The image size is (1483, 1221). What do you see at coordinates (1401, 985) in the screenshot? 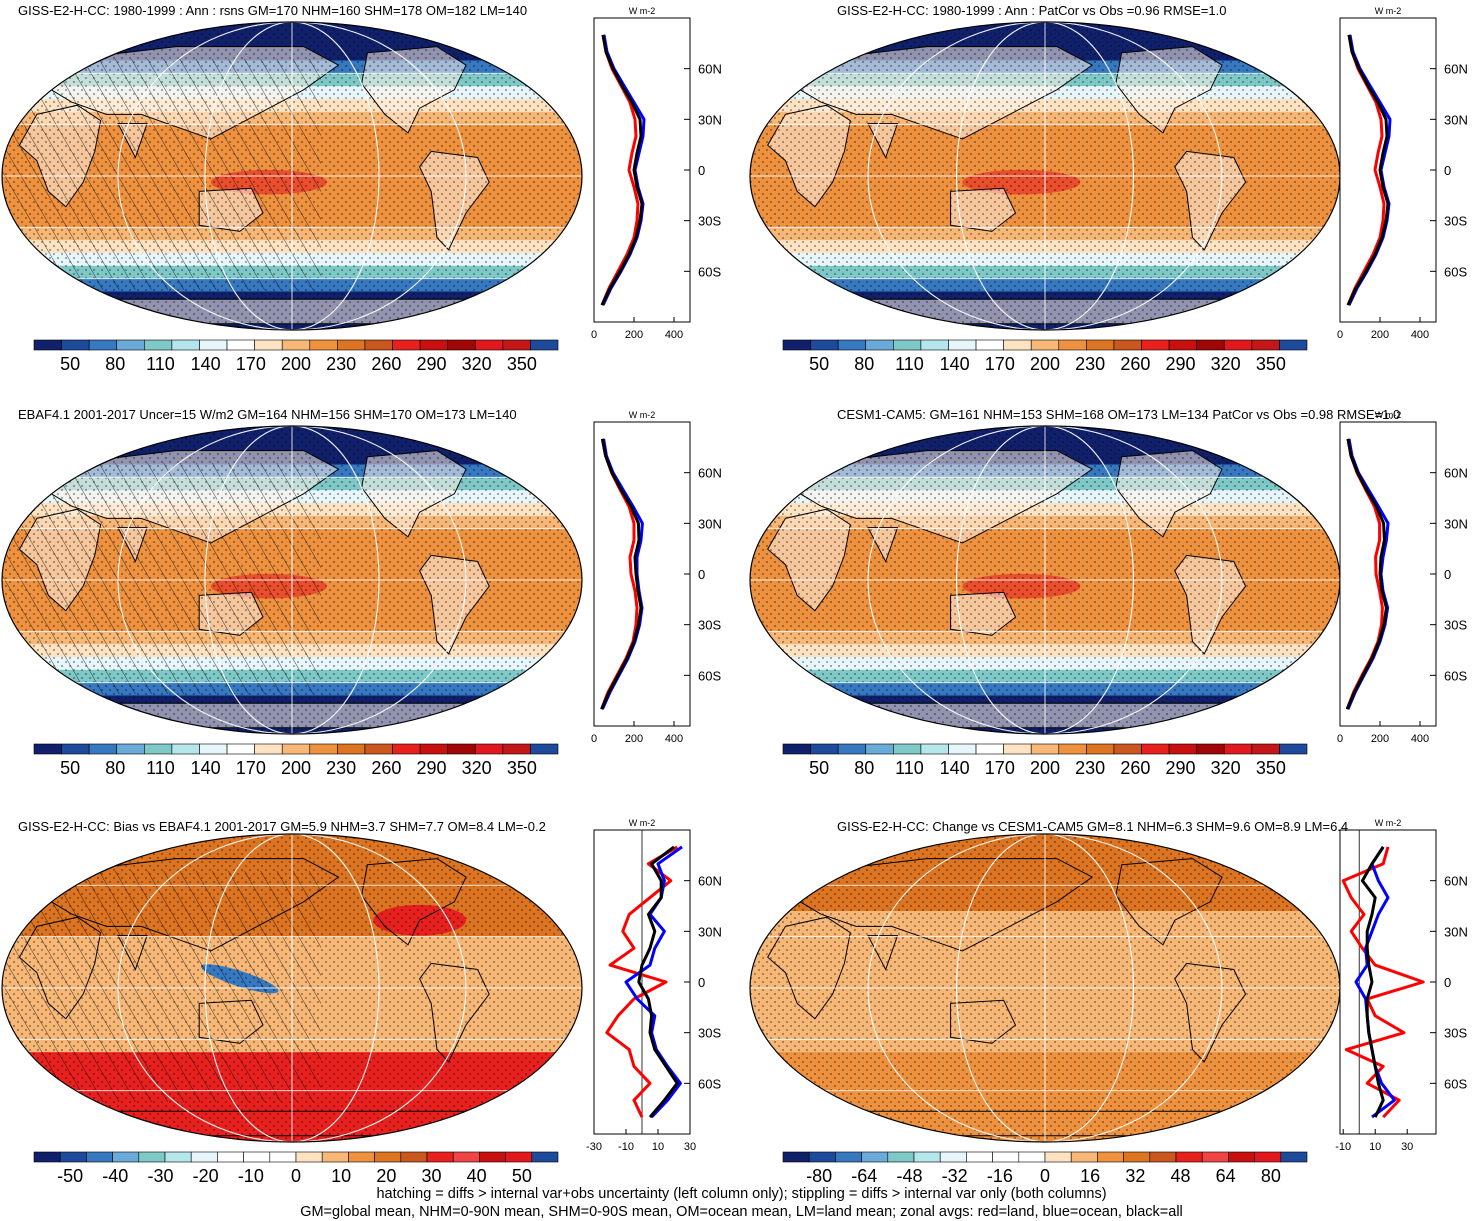
I see `zonal-plot: W m-2 60N 30N 0 30S 60S -10 10 30` at bounding box center [1401, 985].